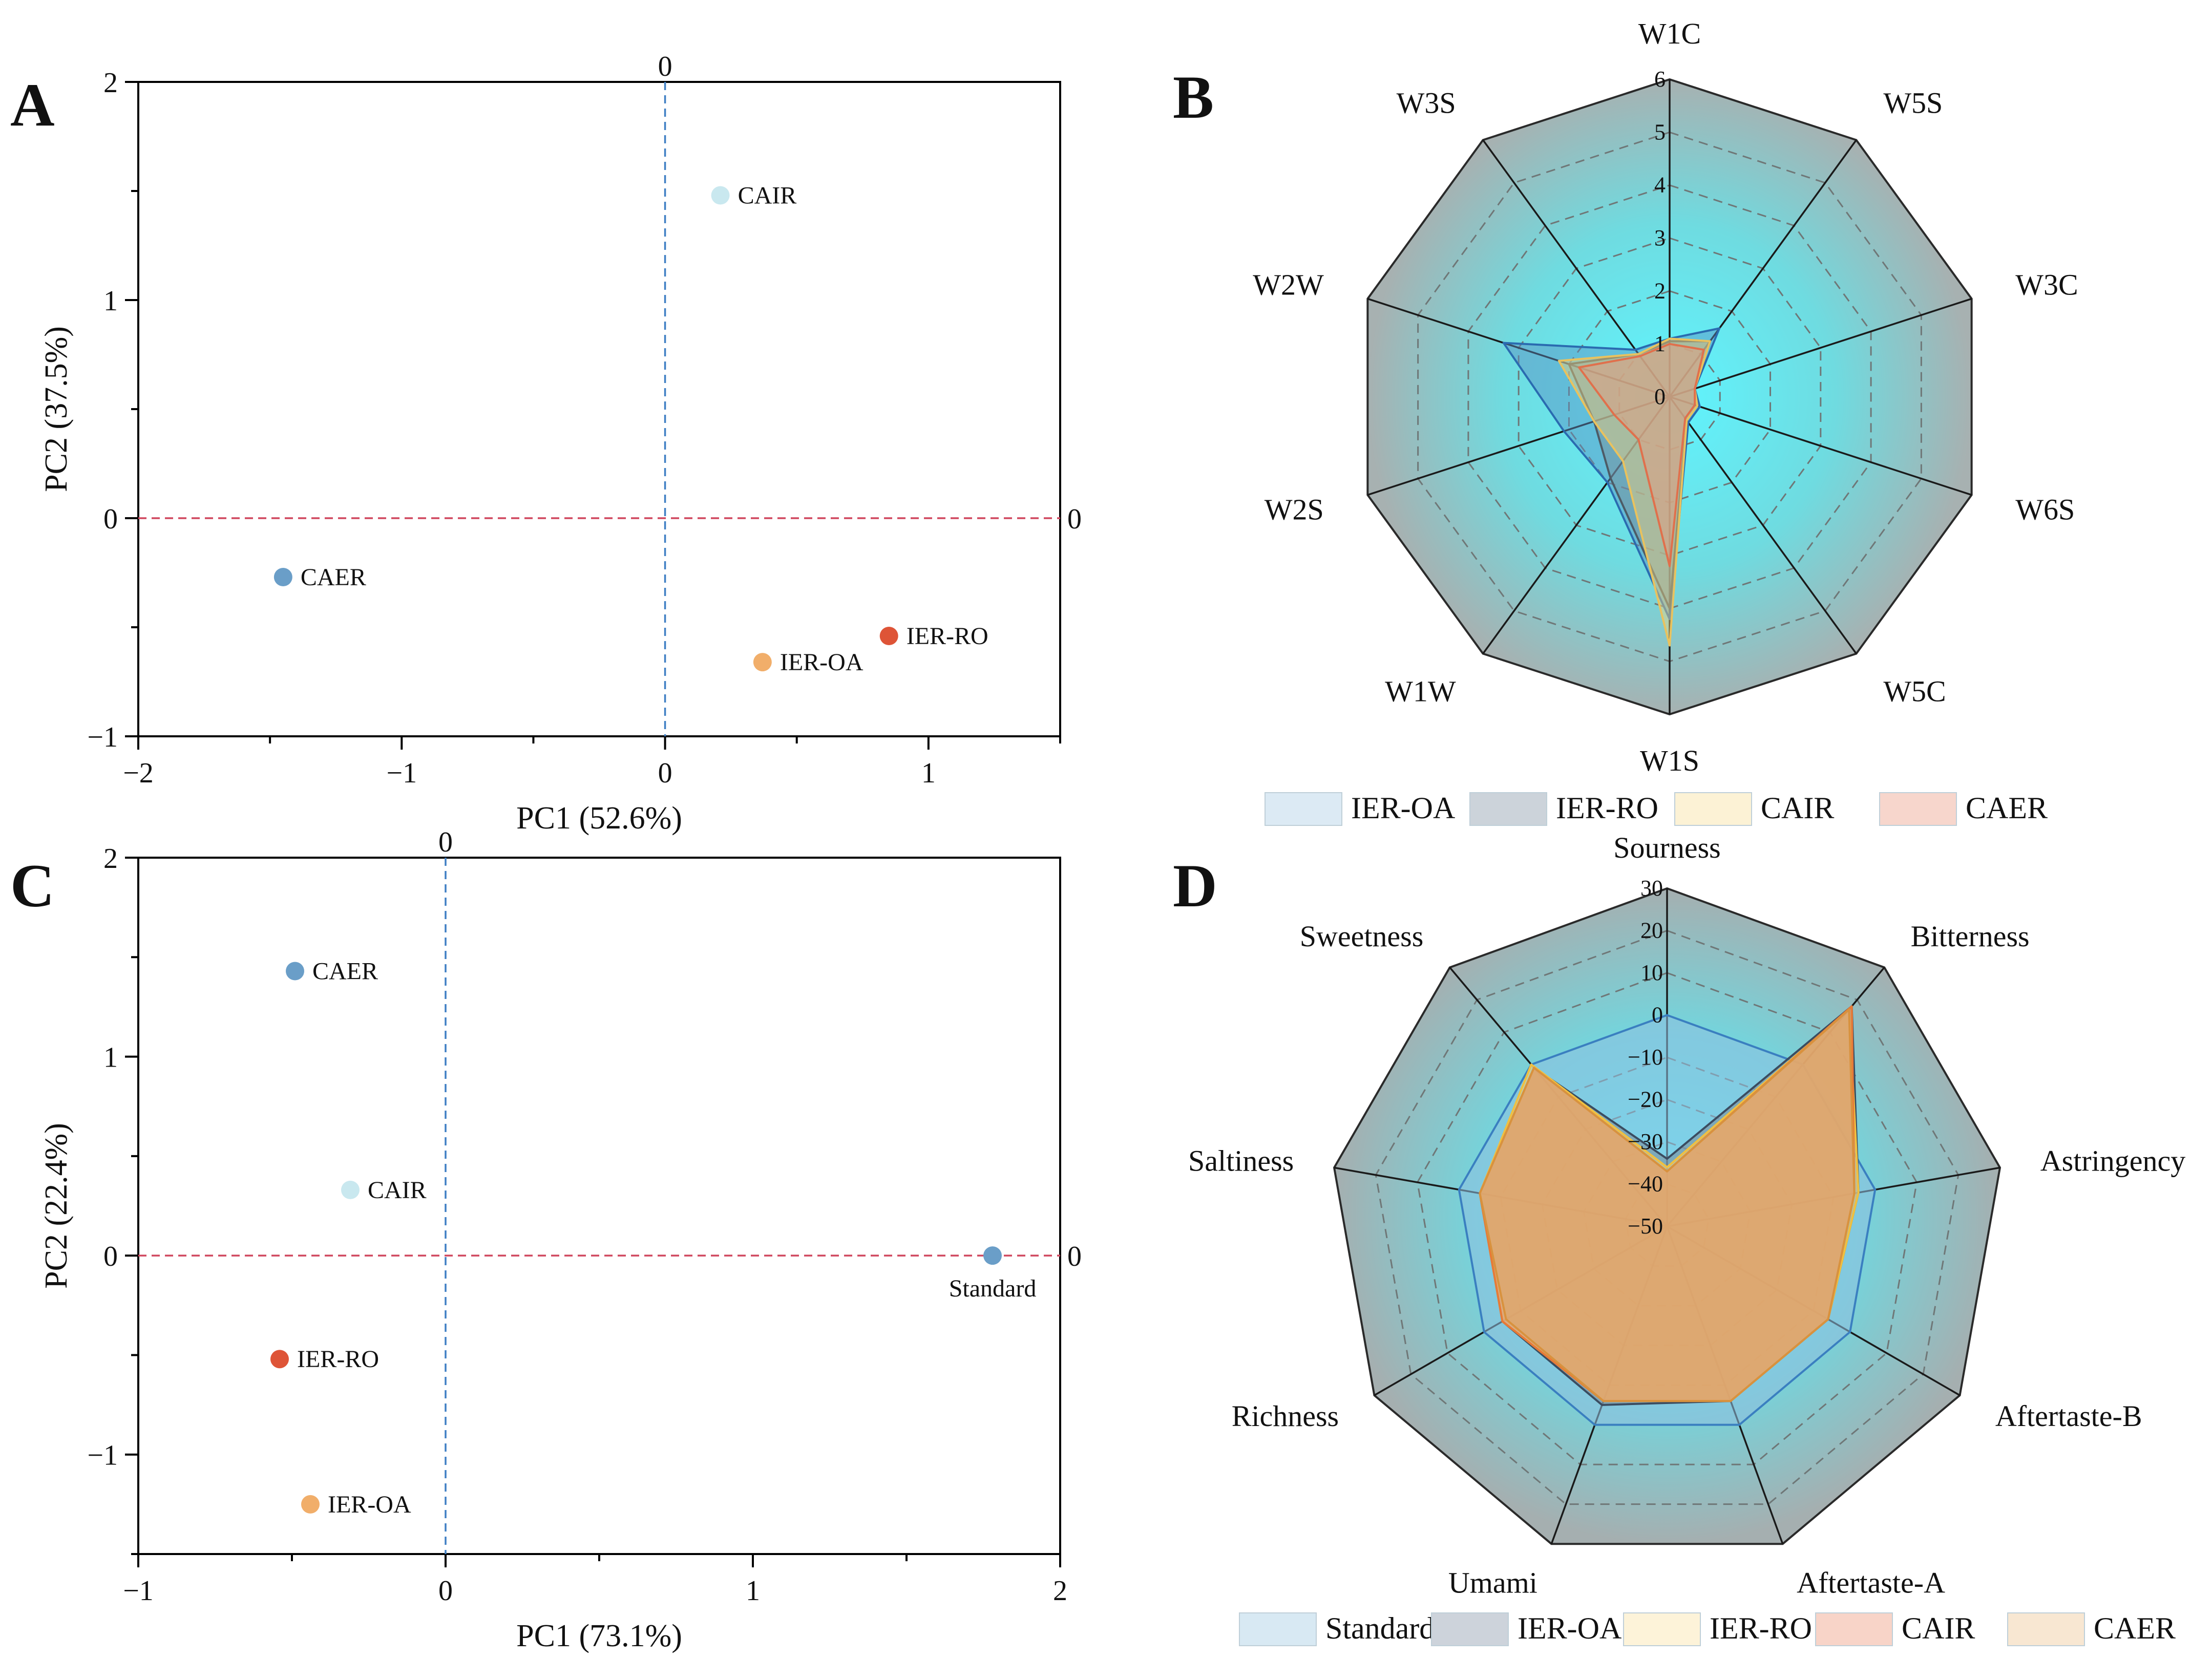 This screenshot has height=1680, width=2212. Describe the element at coordinates (32, 886) in the screenshot. I see `panel-letter-c: C` at that location.